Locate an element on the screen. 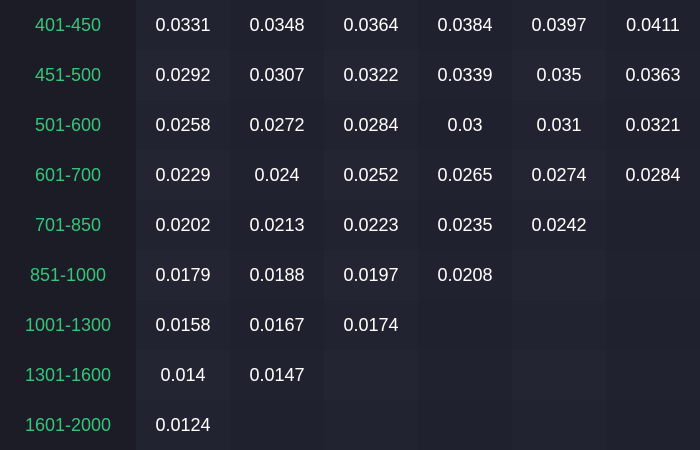 Image resolution: width=700 pixels, height=450 pixels. rate-cell: 0.031 is located at coordinates (559, 125).